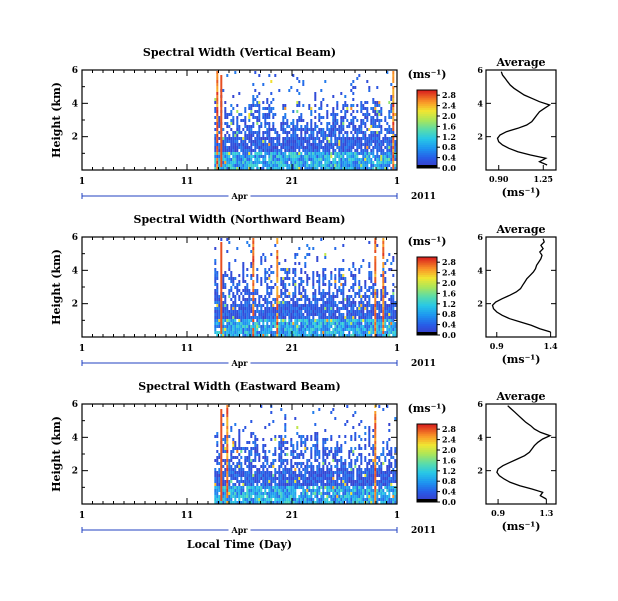 This screenshot has width=618, height=601. What do you see at coordinates (524, 118) in the screenshot?
I see `profile-line` at bounding box center [524, 118].